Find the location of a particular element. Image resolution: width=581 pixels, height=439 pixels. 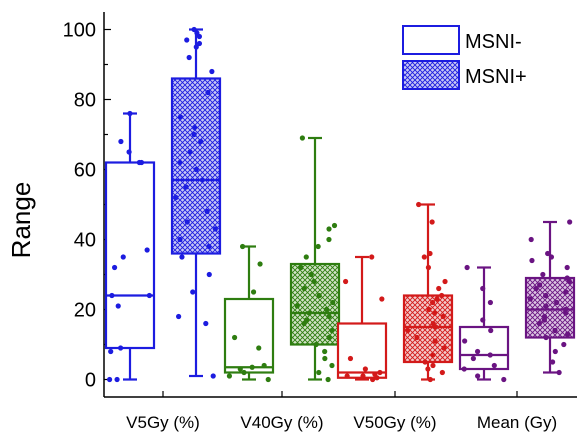

legend-label-msni-minus: MSNI- is located at coordinates (493, 42).